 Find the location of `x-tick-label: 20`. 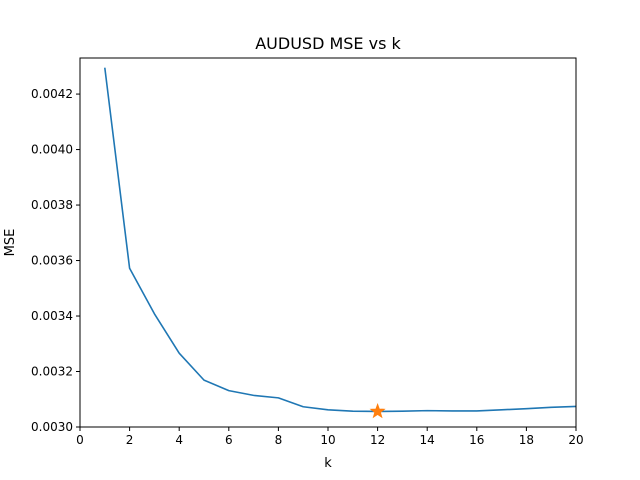

x-tick-label: 20 is located at coordinates (575, 440).